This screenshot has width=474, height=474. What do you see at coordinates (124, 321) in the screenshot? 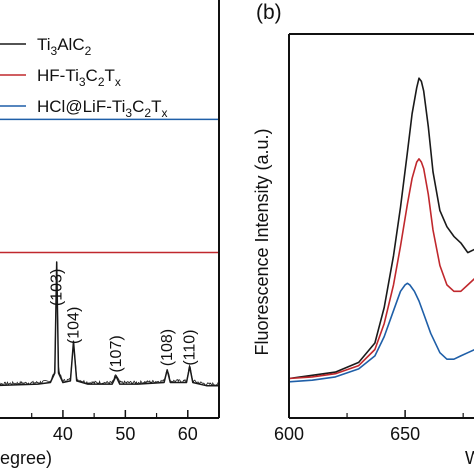
I see `peak-labels-a: (103)(104) (107) (108) (110)` at bounding box center [124, 321].